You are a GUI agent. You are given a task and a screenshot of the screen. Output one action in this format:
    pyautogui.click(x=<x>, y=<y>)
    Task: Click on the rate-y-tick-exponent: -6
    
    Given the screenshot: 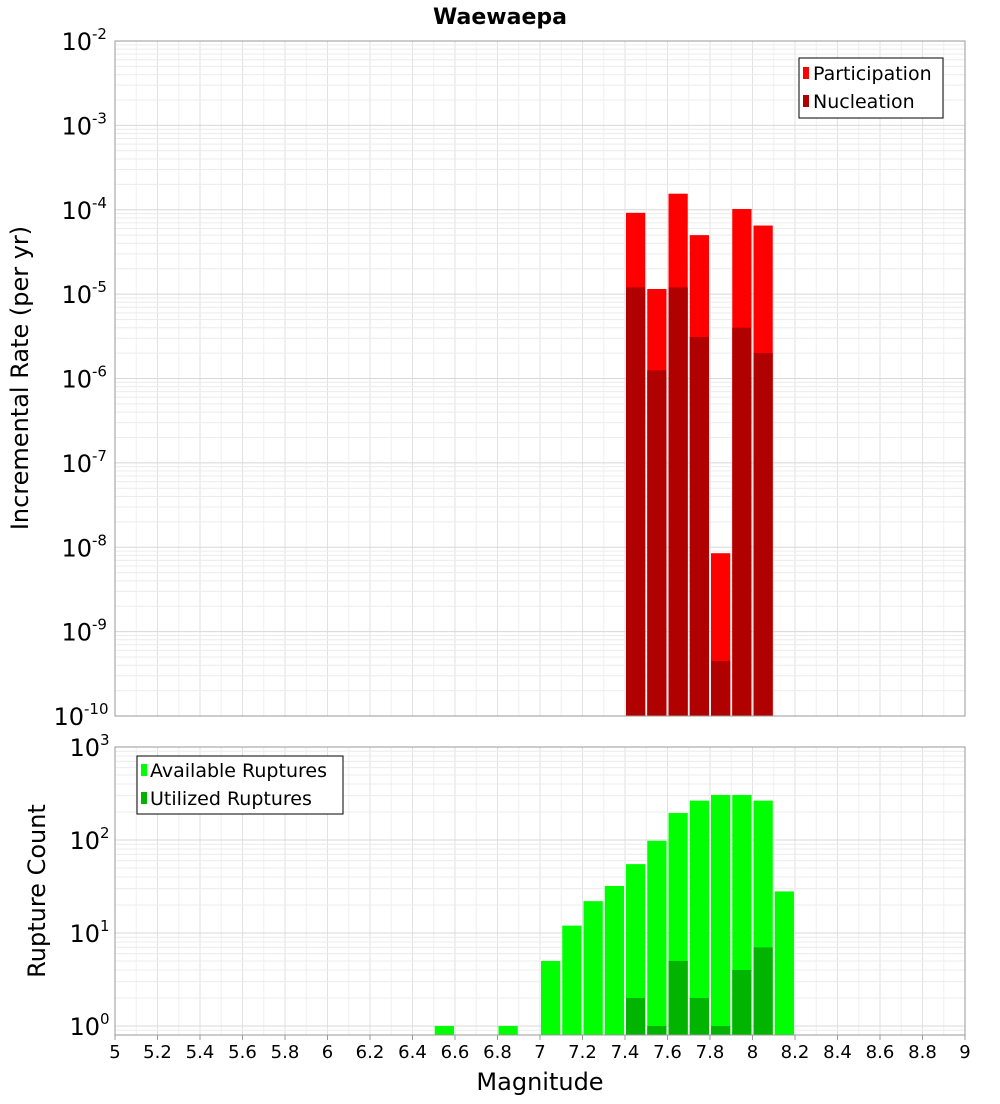 What is the action you would take?
    pyautogui.click(x=99, y=372)
    